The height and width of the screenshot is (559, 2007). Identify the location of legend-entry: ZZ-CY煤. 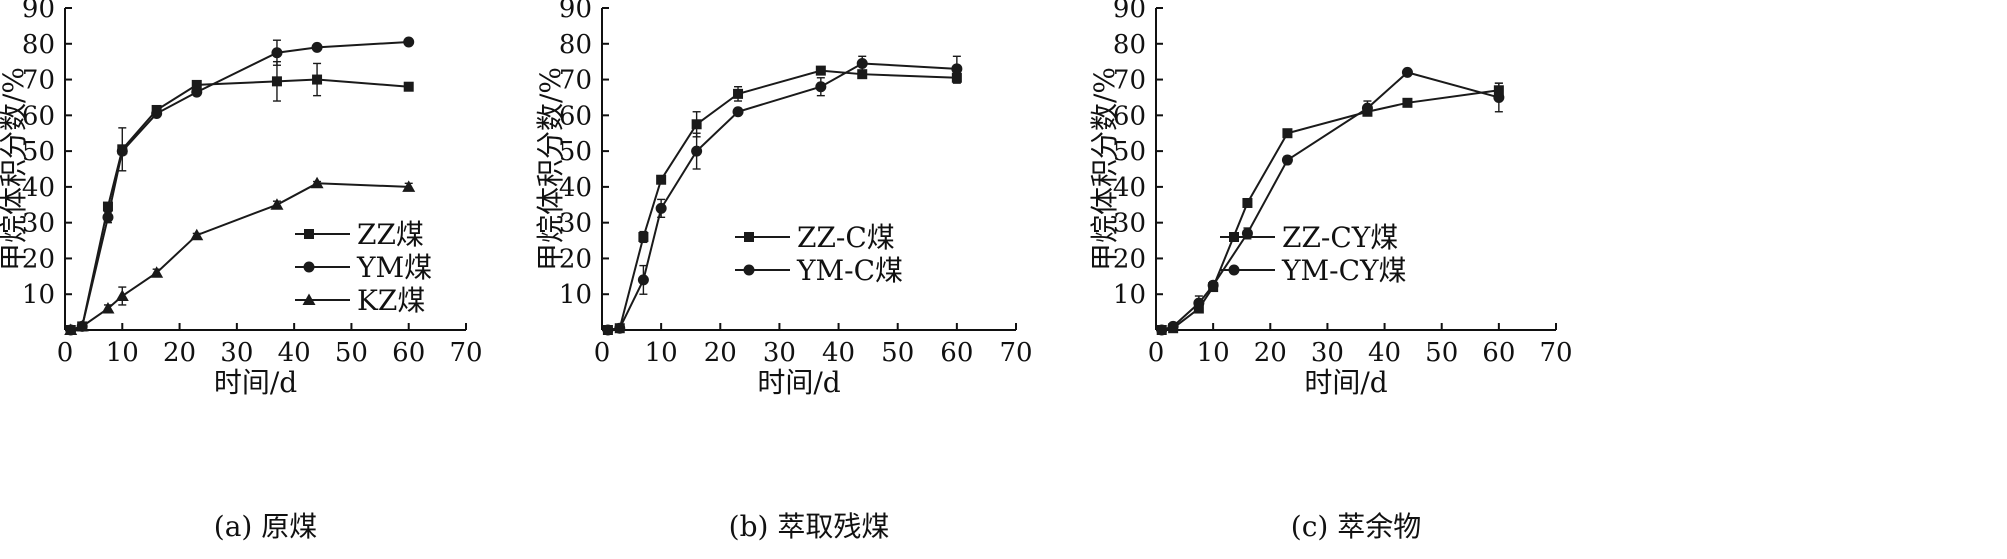
(1309, 237).